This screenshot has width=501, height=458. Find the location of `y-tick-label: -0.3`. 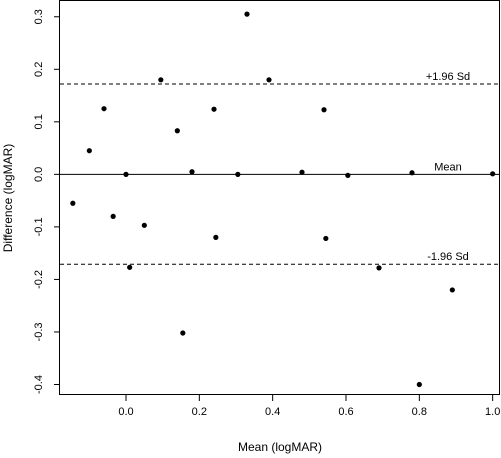

y-tick-label: -0.3 is located at coordinates (39, 331).